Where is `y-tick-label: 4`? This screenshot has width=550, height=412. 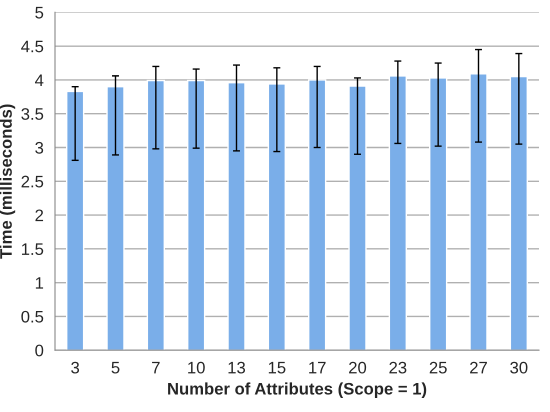 y-tick-label: 4 is located at coordinates (39, 80).